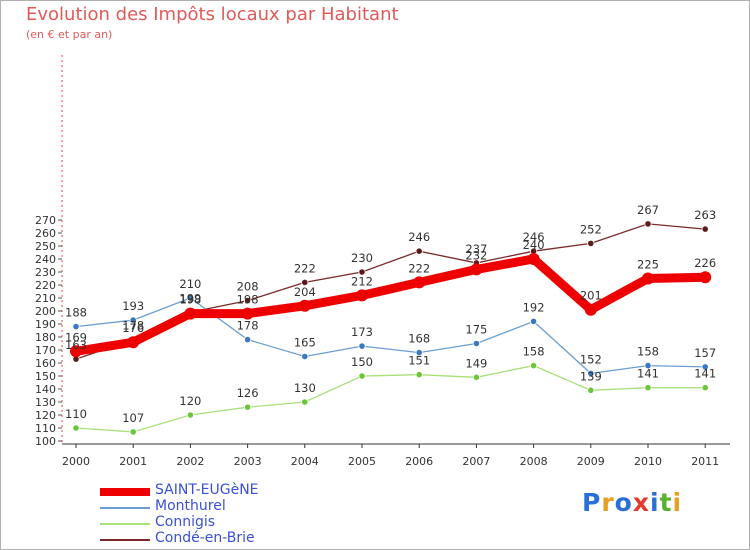 The height and width of the screenshot is (550, 750). Describe the element at coordinates (45, 272) in the screenshot. I see `y-tick-label: 230` at that location.